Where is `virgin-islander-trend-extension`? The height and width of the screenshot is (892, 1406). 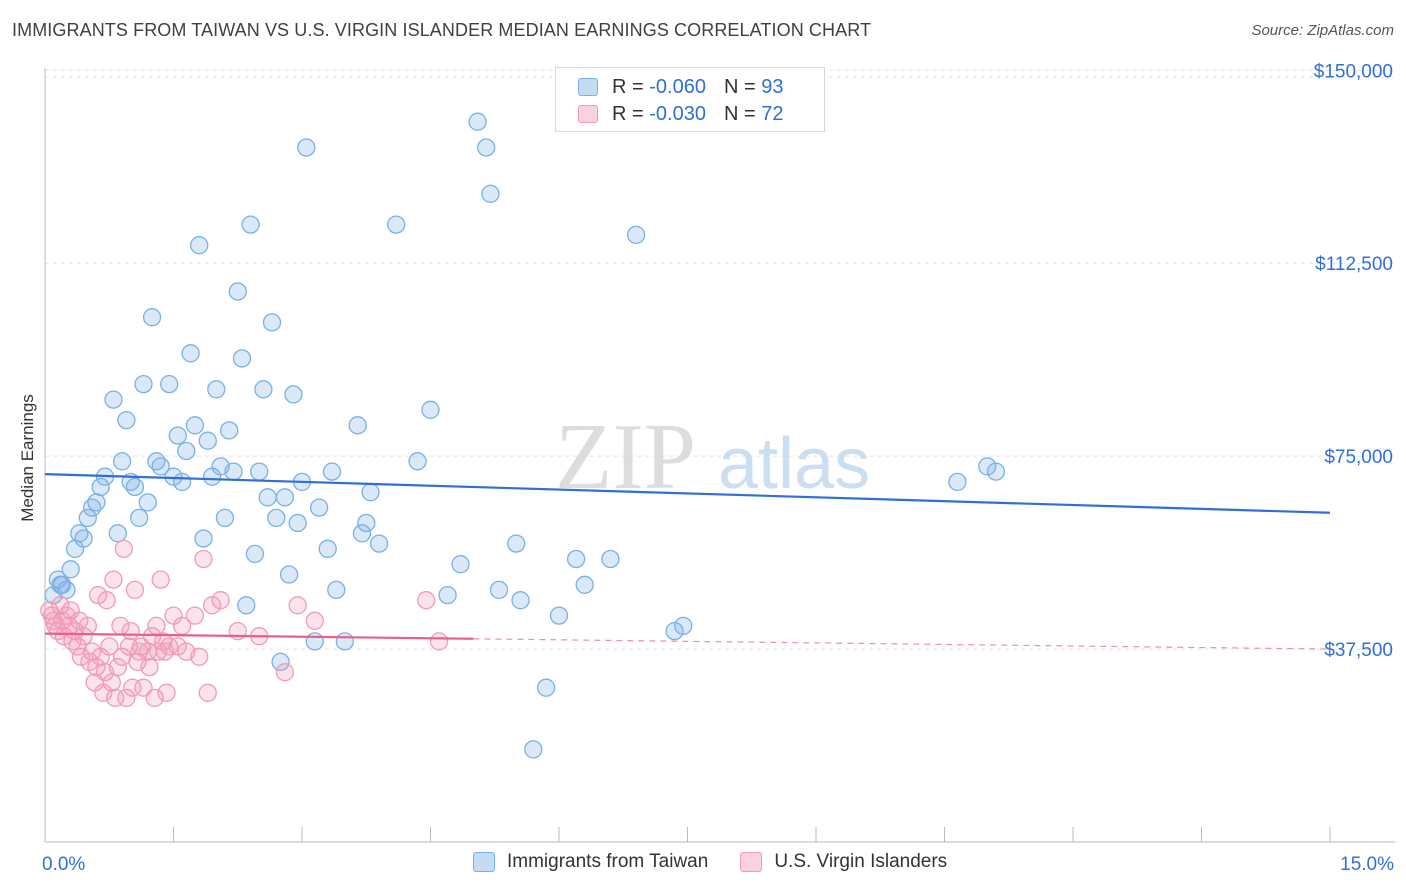
virgin-islander-trend-extension is located at coordinates (902, 644).